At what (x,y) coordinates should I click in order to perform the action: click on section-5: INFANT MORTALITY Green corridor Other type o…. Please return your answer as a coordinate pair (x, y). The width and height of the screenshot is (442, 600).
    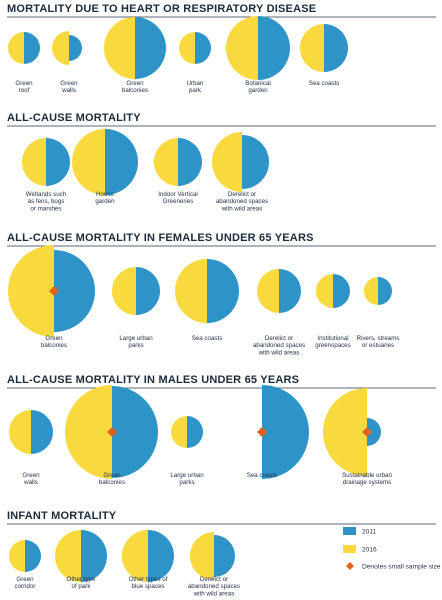
    Looking at the image, I should click on (221, 553).